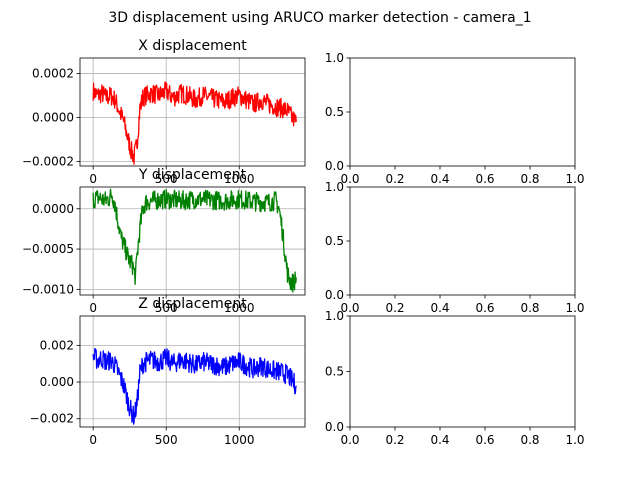  What do you see at coordinates (57, 382) in the screenshot?
I see `y-tick-label-1: 0.000` at bounding box center [57, 382].